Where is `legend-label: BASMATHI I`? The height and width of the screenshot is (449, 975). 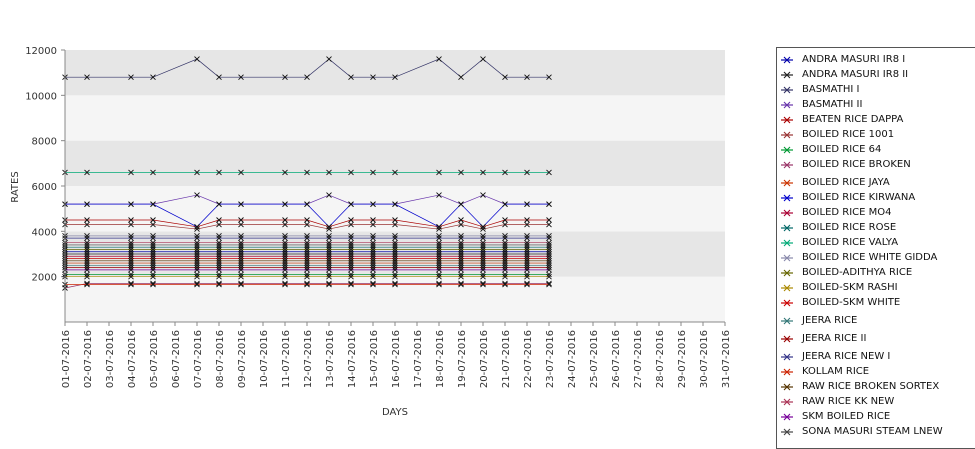 legend-label: BASMATHI I is located at coordinates (831, 89).